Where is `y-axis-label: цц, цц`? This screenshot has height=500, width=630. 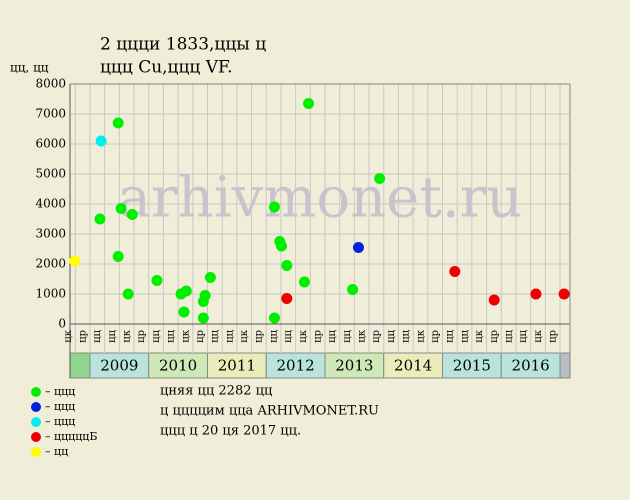 y-axis-label: цц, цц is located at coordinates (29, 68).